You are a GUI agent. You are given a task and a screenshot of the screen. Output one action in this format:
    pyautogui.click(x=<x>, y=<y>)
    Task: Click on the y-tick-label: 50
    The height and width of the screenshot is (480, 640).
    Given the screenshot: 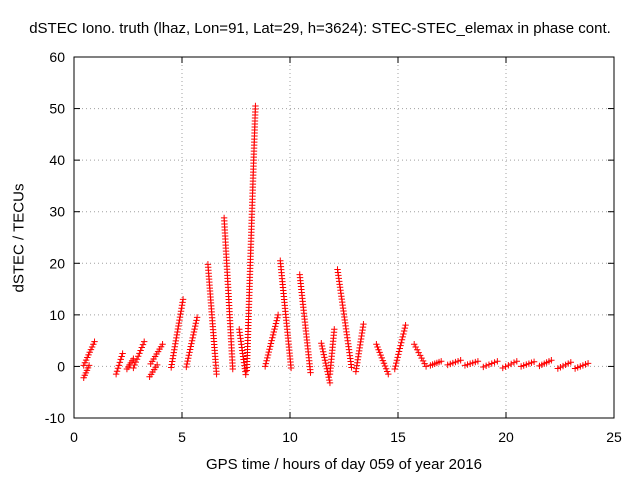 What is the action you would take?
    pyautogui.click(x=57, y=109)
    